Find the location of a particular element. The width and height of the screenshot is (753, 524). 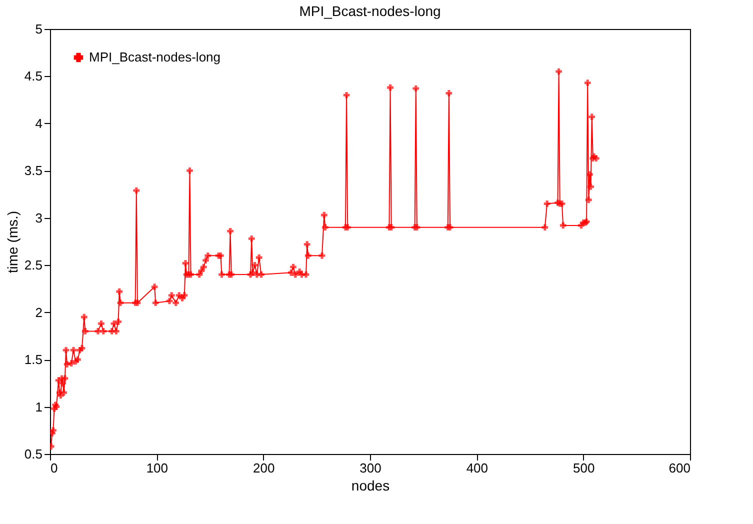

y-tick-label: 2 is located at coordinates (38, 312).